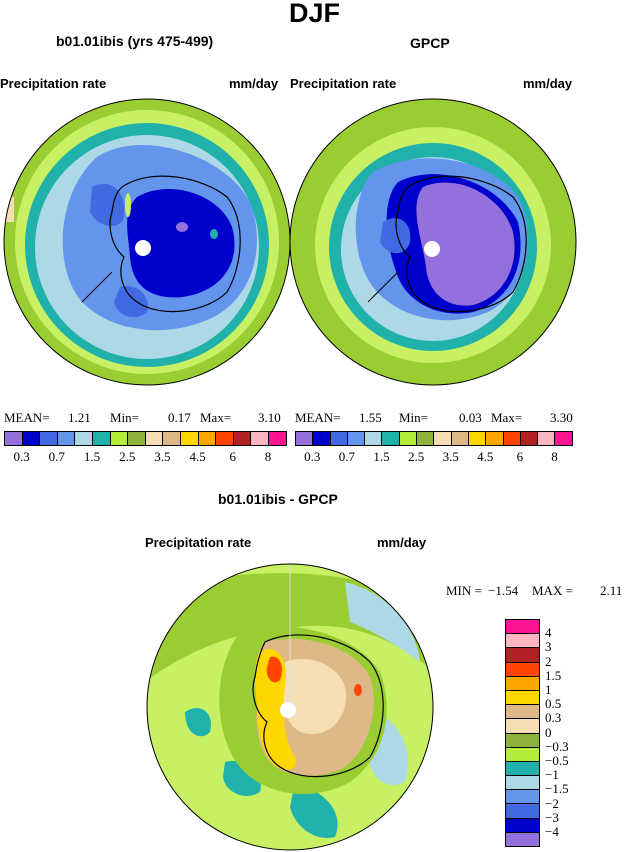 The image size is (629, 852). Describe the element at coordinates (127, 456) in the screenshot. I see `panel-1-colorbar-tick-label: 2.5` at that location.